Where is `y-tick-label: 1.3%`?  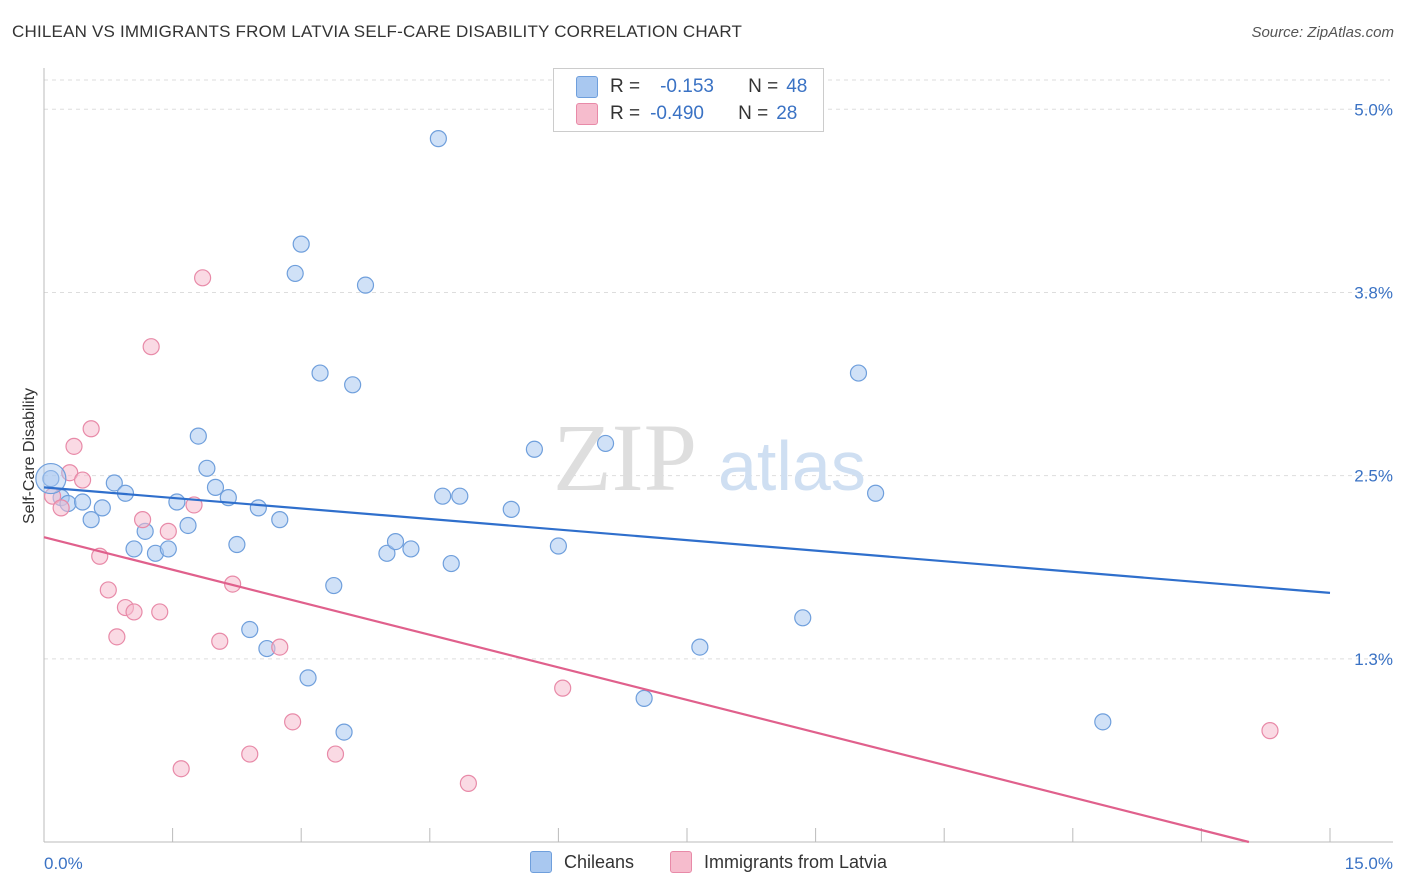 y-tick-label: 1.3% is located at coordinates (1373, 659).